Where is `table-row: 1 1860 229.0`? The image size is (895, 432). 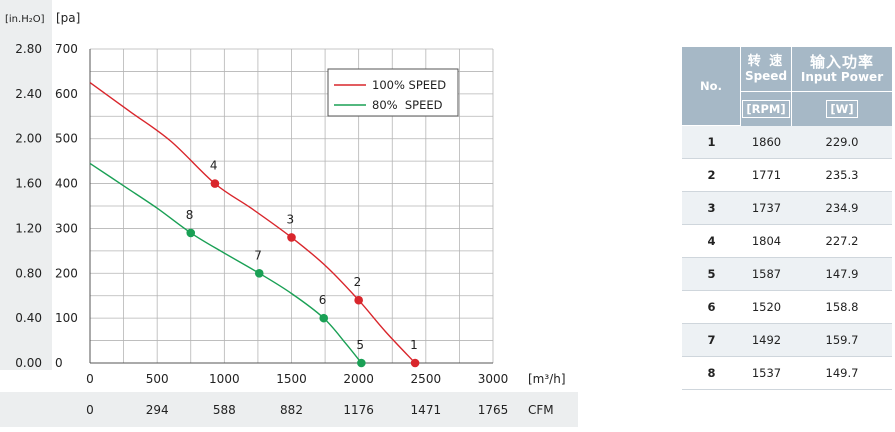 table-row: 1 1860 229.0 is located at coordinates (787, 142).